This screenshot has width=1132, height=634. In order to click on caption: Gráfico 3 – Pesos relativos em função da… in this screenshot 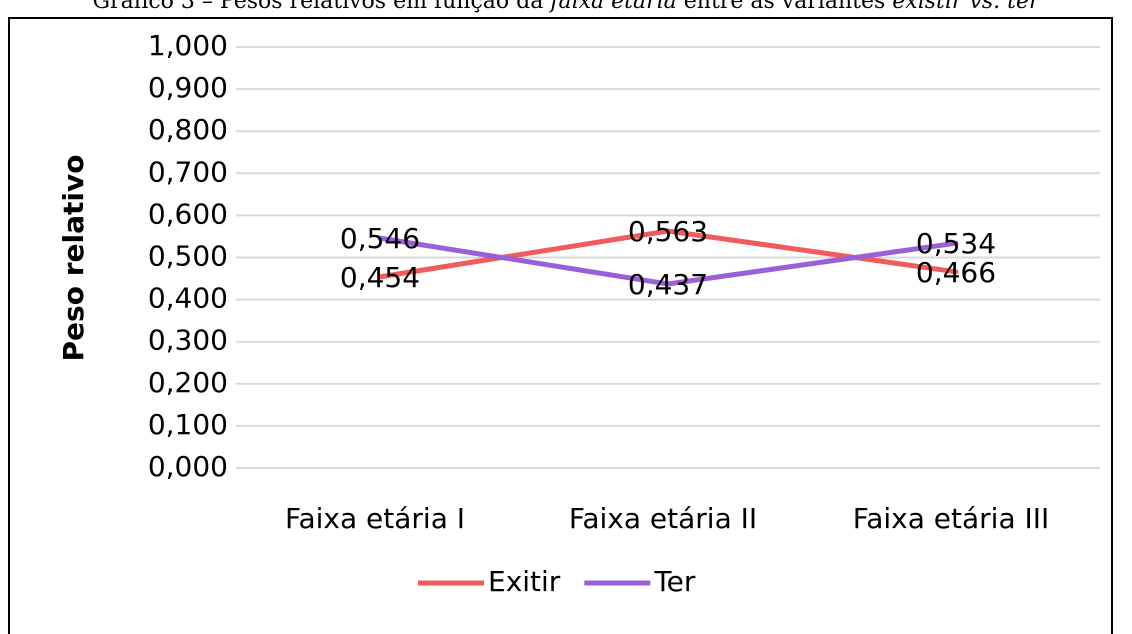, I will do `click(566, 7)`.